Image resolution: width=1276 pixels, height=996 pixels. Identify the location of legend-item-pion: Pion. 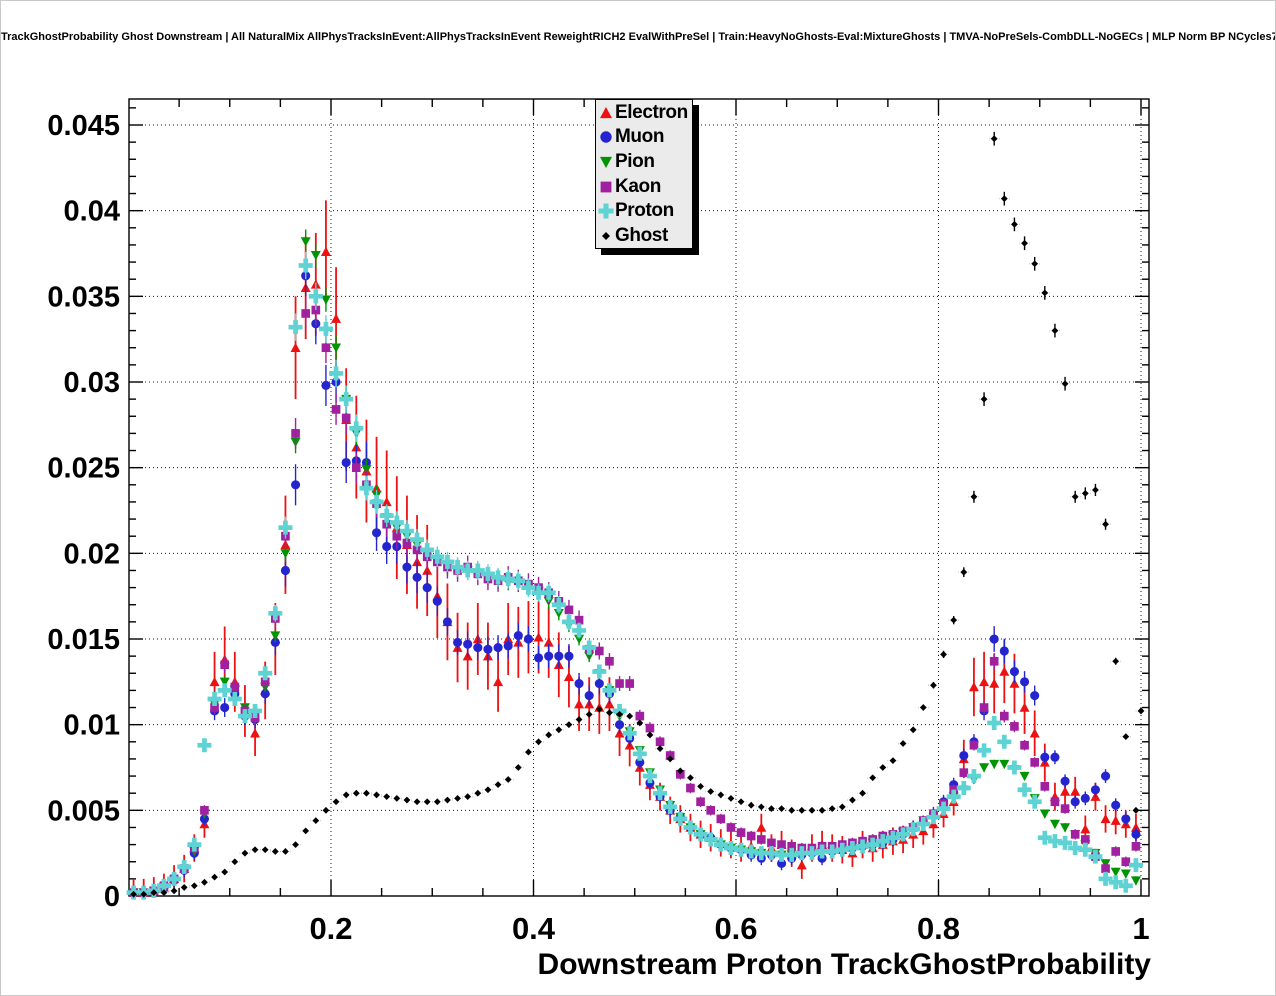
(644, 161).